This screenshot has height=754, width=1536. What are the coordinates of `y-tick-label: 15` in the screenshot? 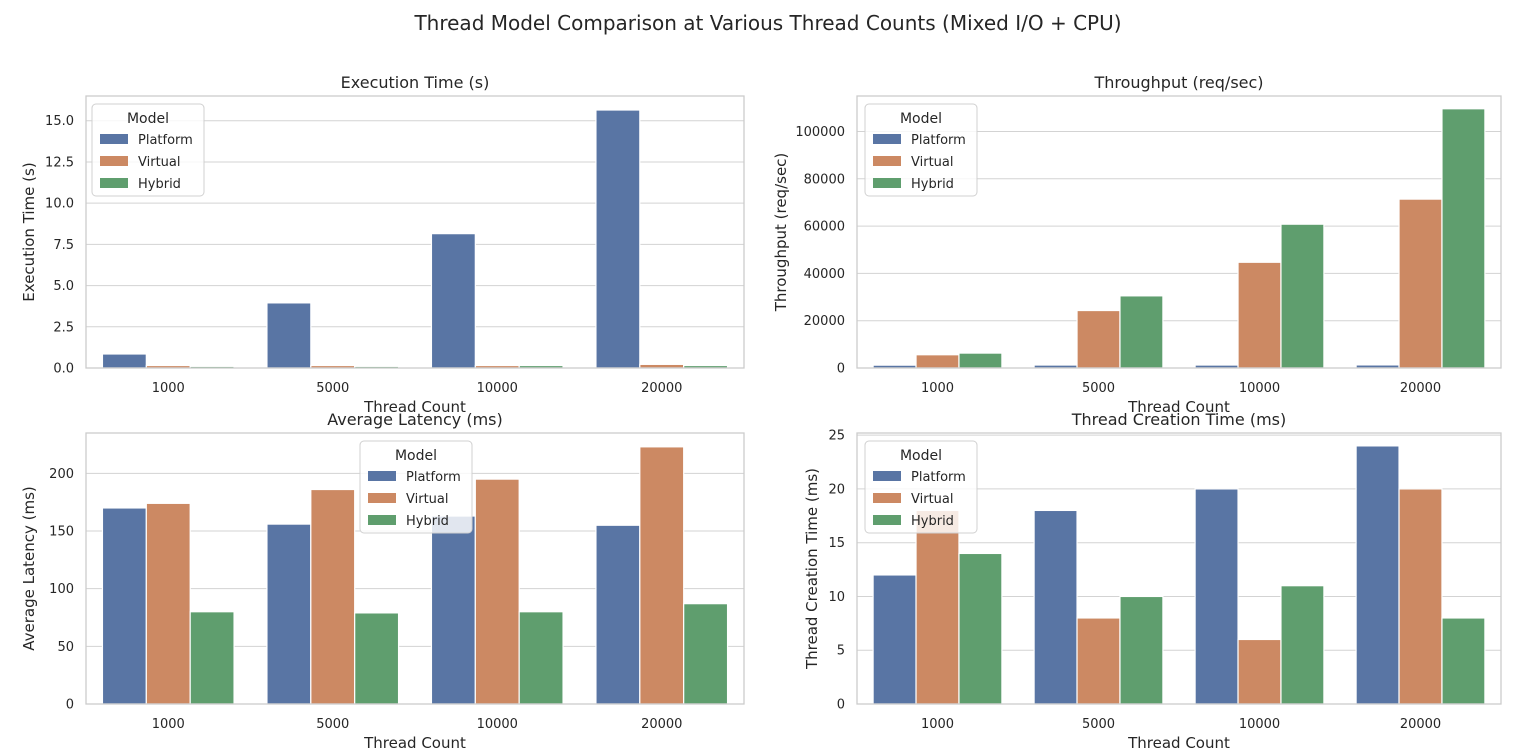 It's located at (836, 543).